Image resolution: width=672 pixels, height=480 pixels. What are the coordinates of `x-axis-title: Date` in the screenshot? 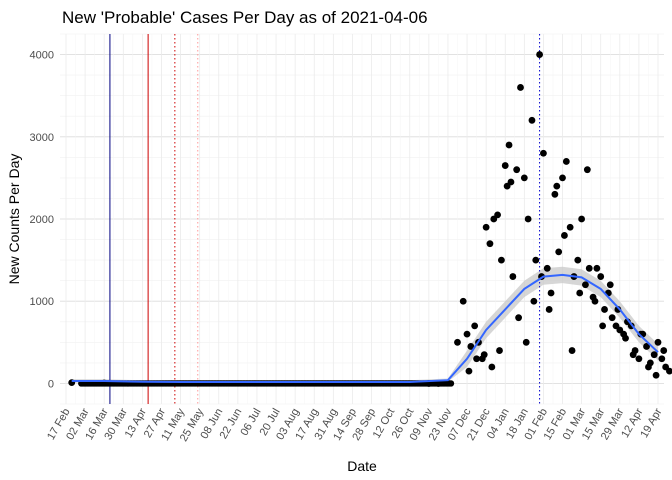 It's located at (362, 466).